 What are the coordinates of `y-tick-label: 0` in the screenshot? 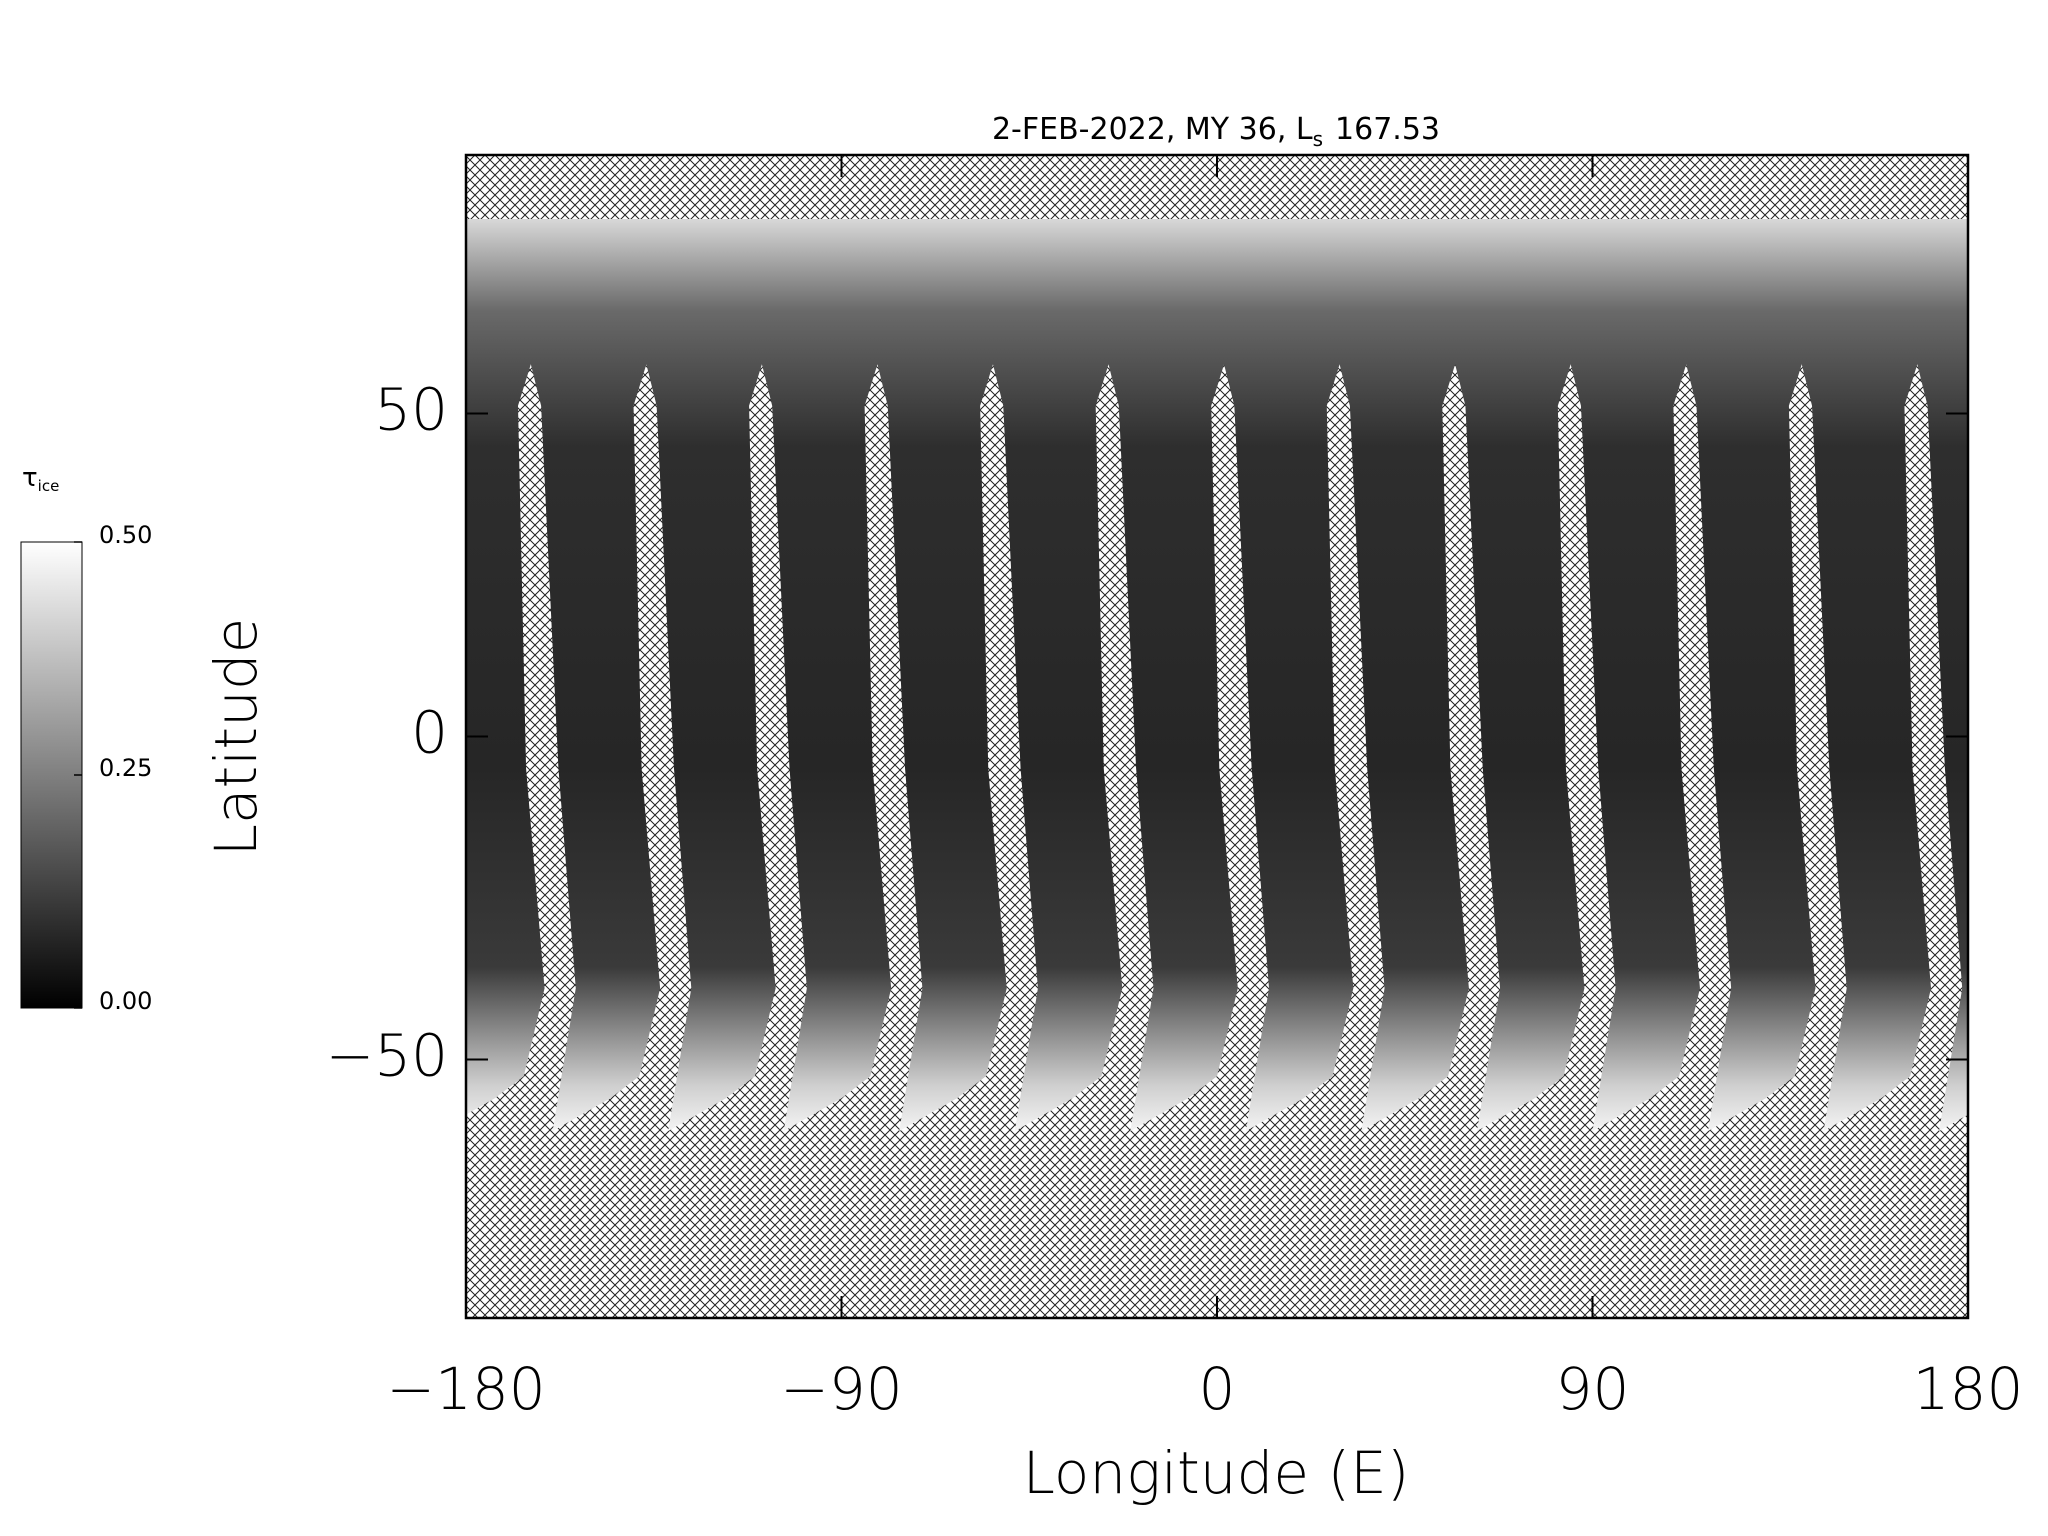 It's located at (429, 733).